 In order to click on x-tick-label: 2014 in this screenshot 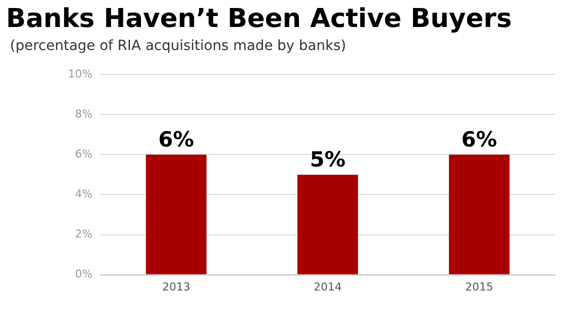, I will do `click(328, 287)`.